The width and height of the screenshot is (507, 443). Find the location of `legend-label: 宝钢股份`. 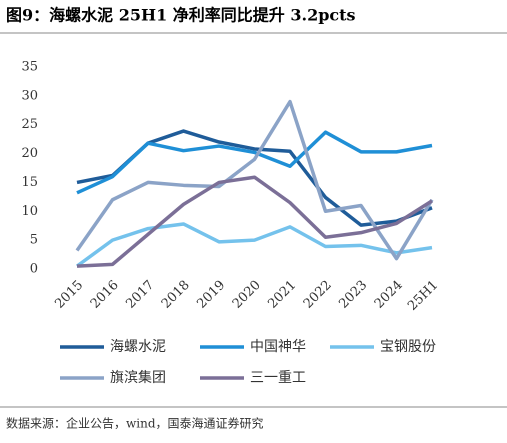

legend-label: 宝钢股份 is located at coordinates (408, 347).